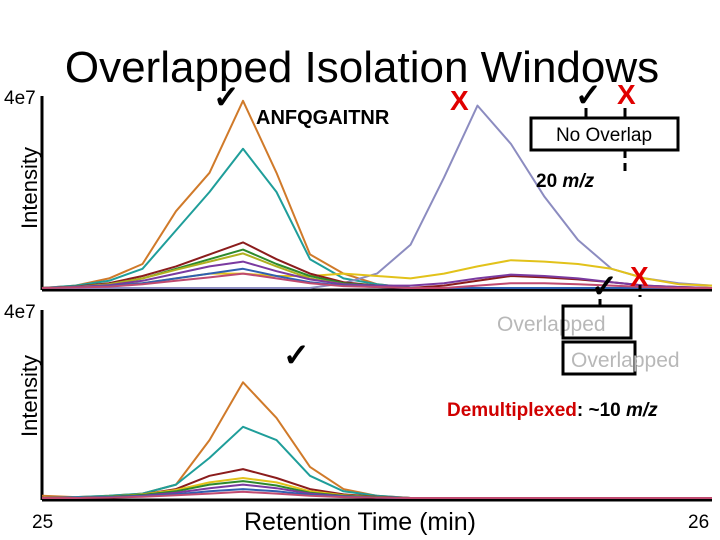 This screenshot has height=540, width=720. I want to click on no-overlap-label: No Overlap, so click(604, 135).